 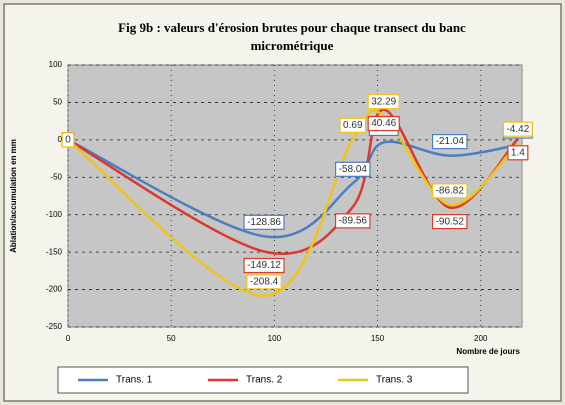 What do you see at coordinates (68, 338) in the screenshot?
I see `x-tick-label: 0` at bounding box center [68, 338].